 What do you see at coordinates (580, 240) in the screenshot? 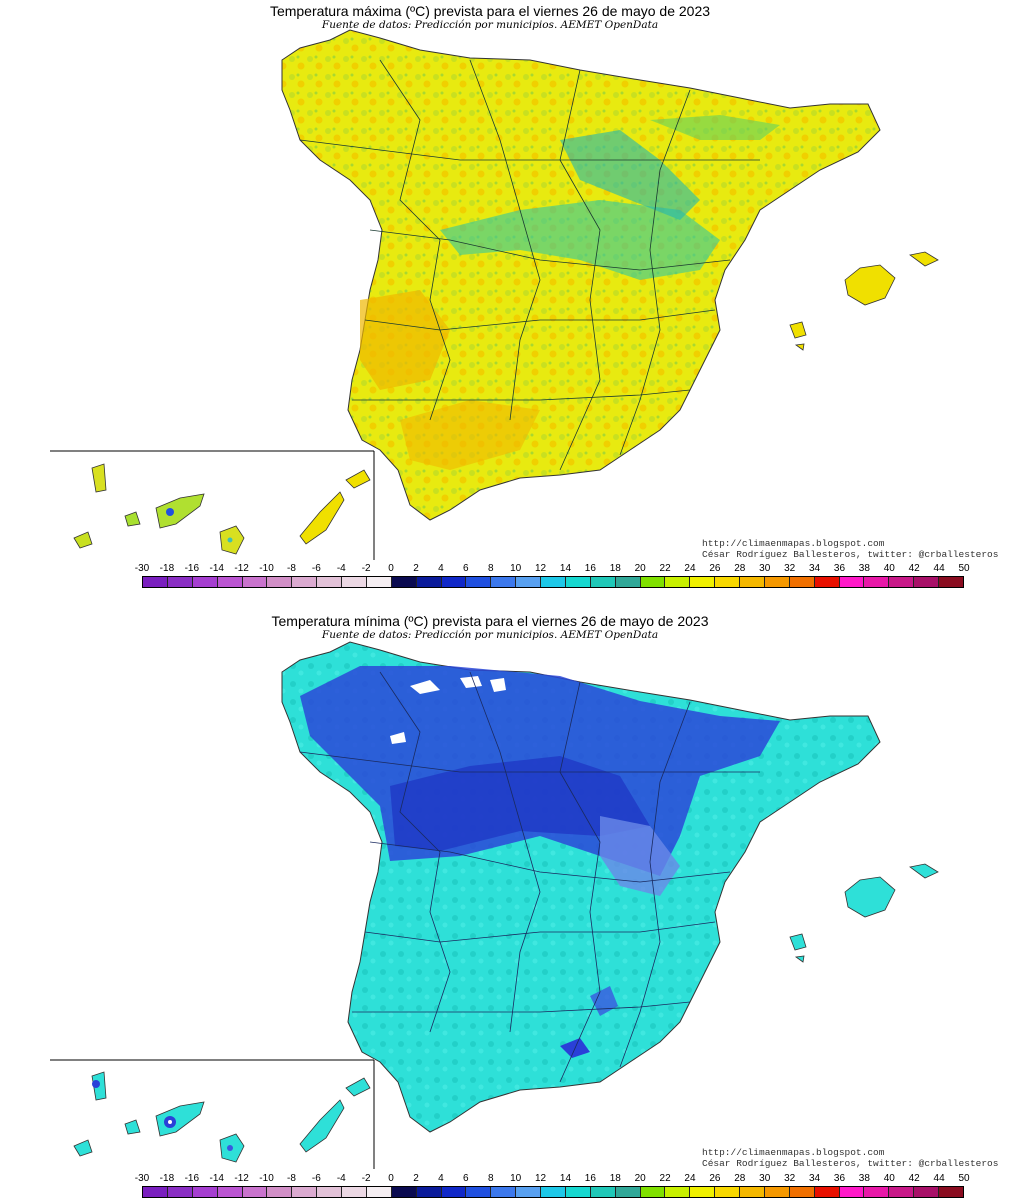
I see `central-system-band` at bounding box center [580, 240].